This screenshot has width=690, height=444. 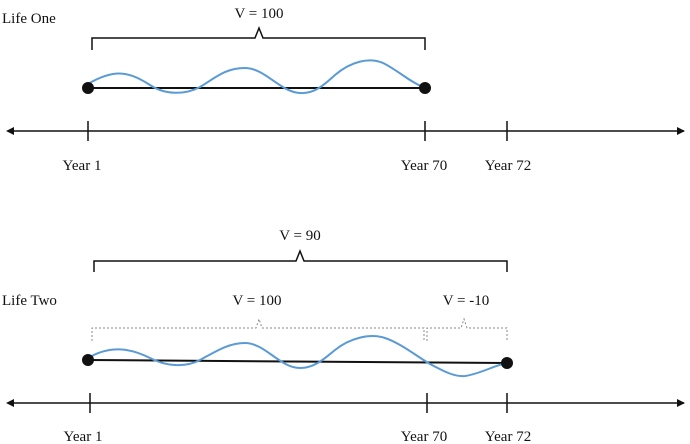 I want to click on life-one-axis-left-arrow, so click(x=10, y=131).